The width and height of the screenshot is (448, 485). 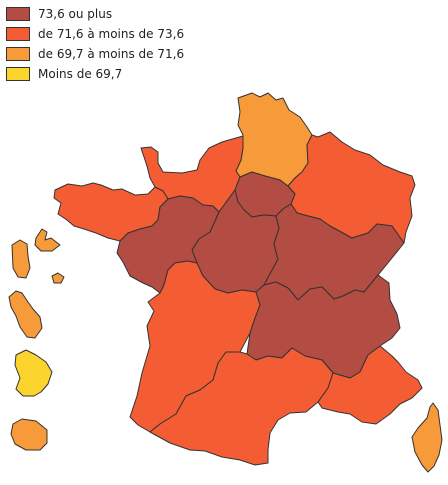 I want to click on region-pays-de-la-loire, so click(x=168, y=244).